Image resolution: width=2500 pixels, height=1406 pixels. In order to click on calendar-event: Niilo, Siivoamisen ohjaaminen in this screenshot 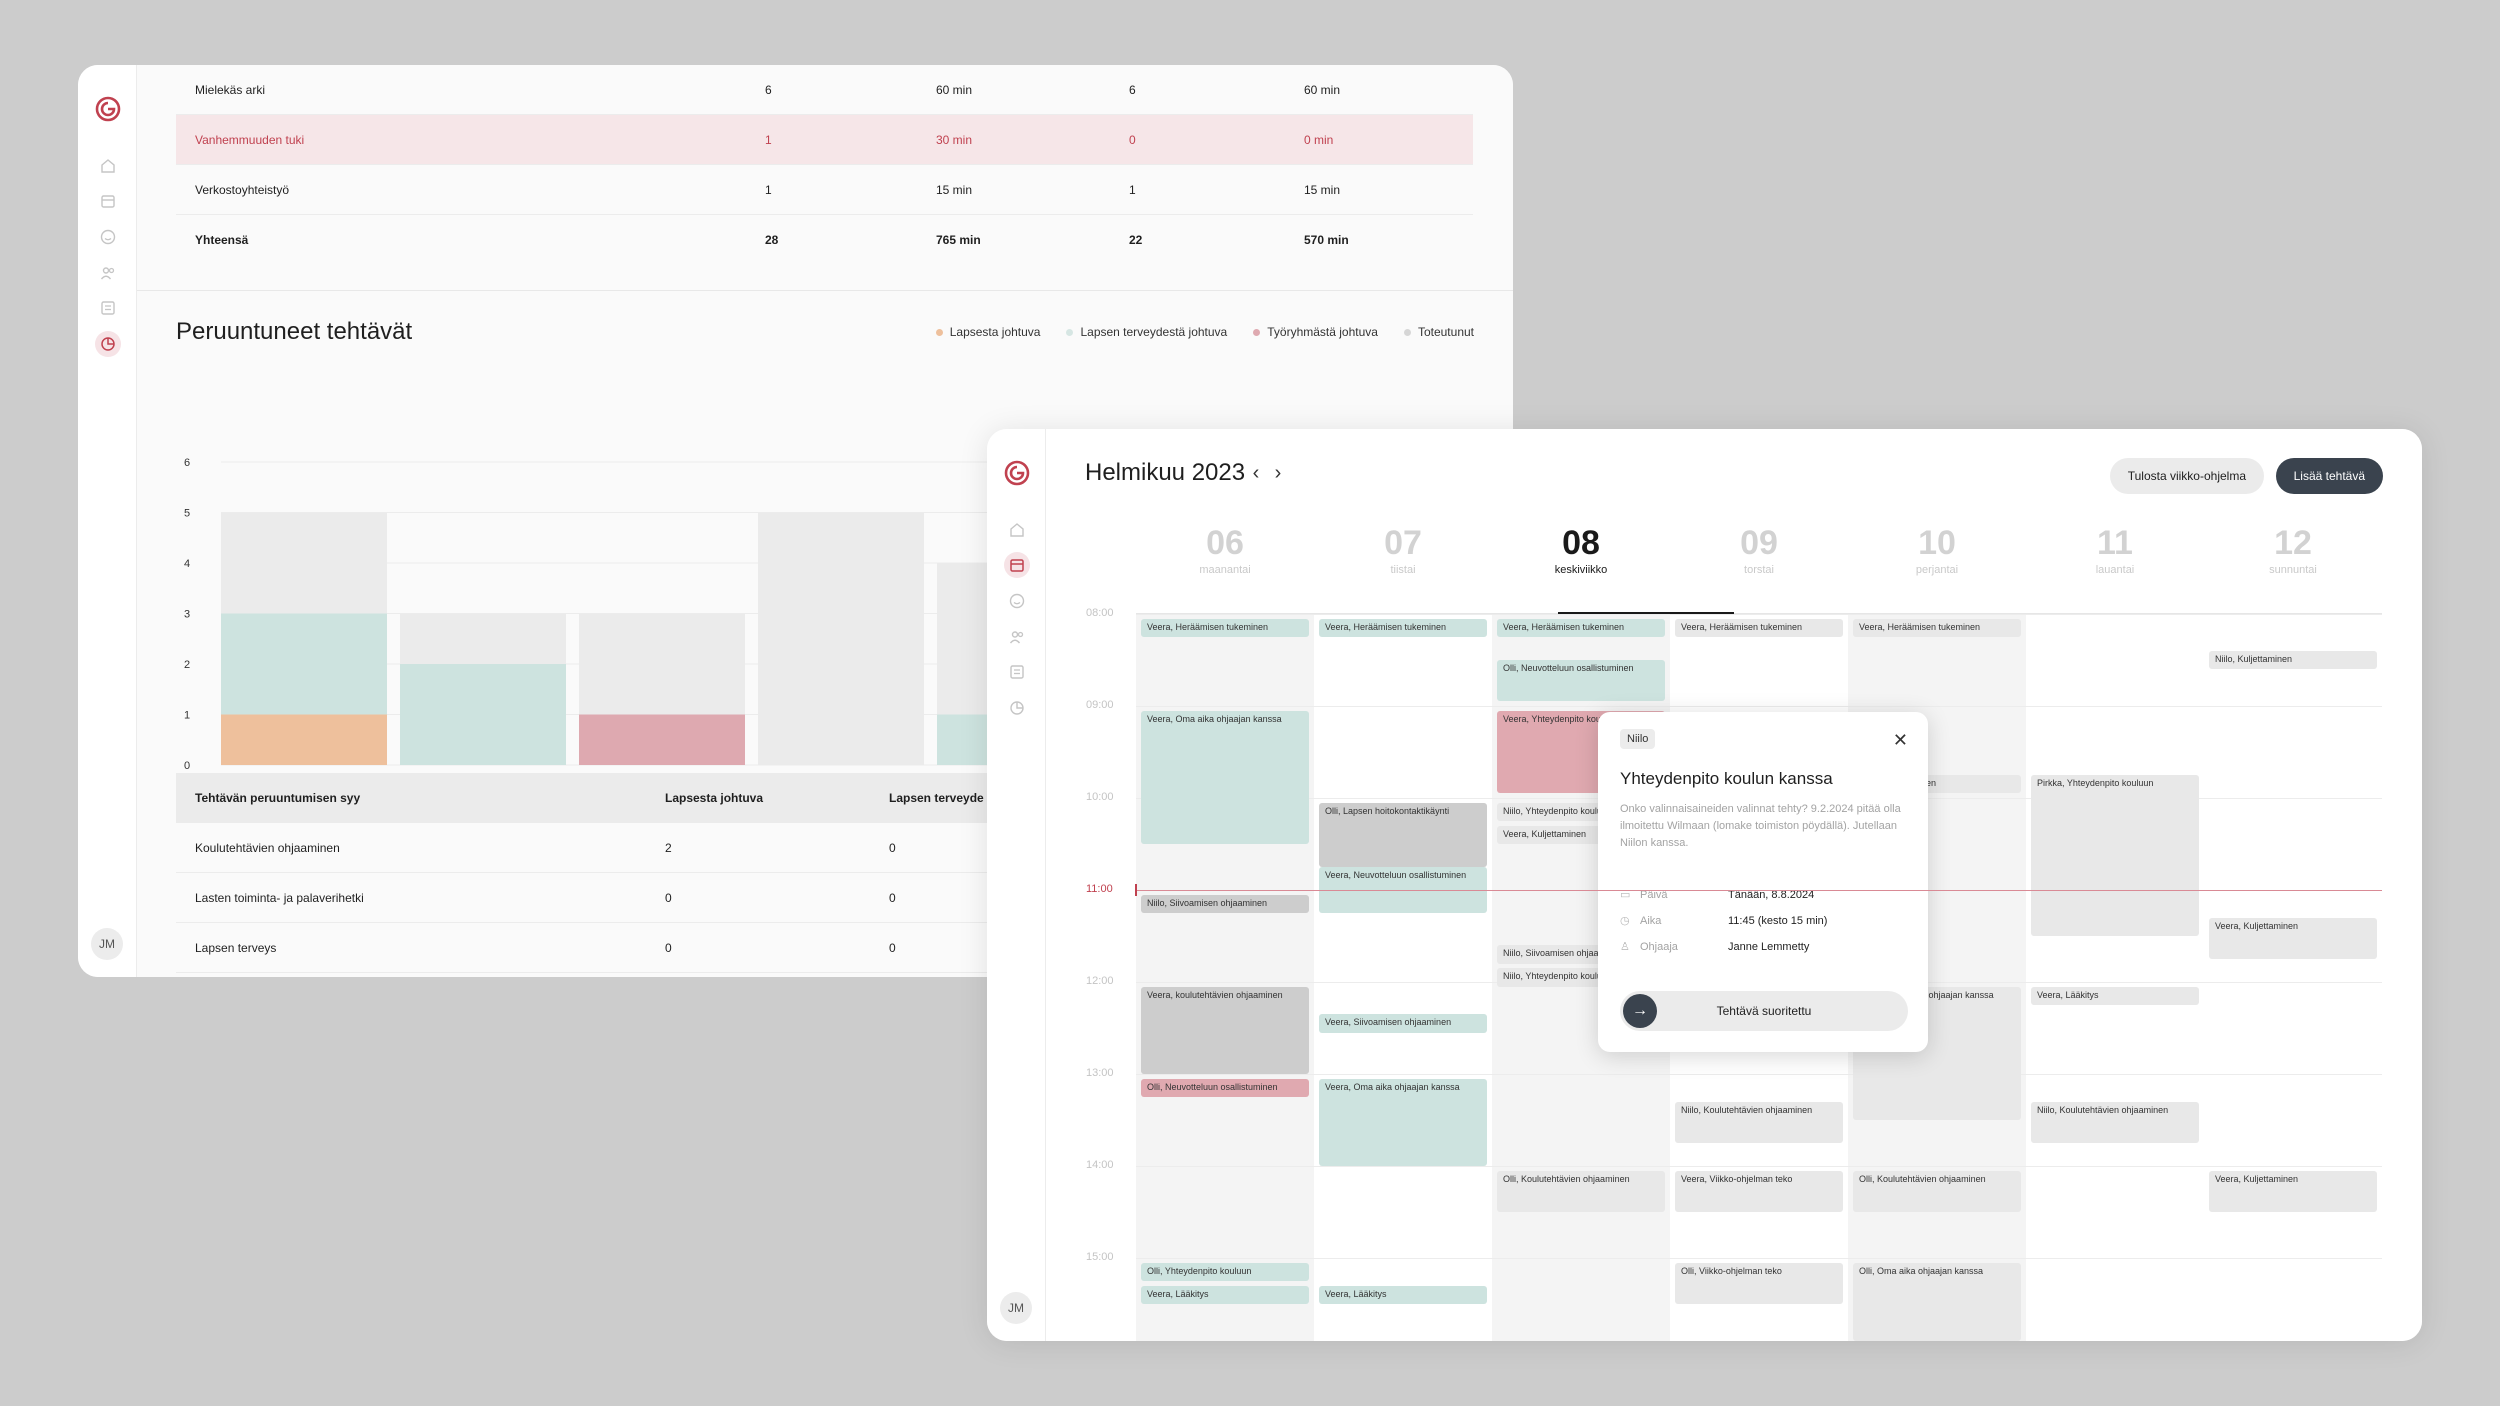, I will do `click(1225, 903)`.